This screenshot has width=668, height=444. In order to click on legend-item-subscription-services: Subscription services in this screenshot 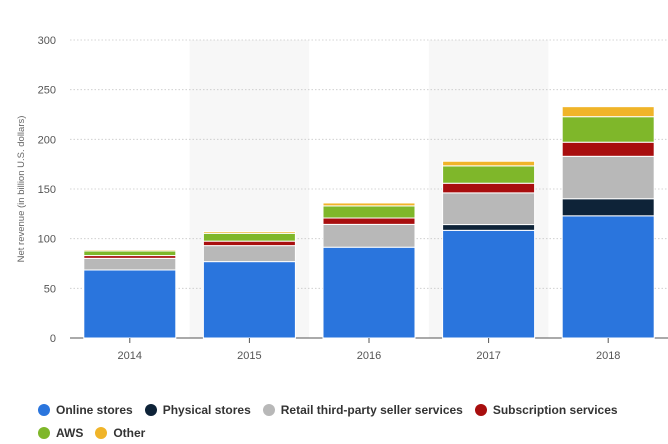, I will do `click(546, 409)`.